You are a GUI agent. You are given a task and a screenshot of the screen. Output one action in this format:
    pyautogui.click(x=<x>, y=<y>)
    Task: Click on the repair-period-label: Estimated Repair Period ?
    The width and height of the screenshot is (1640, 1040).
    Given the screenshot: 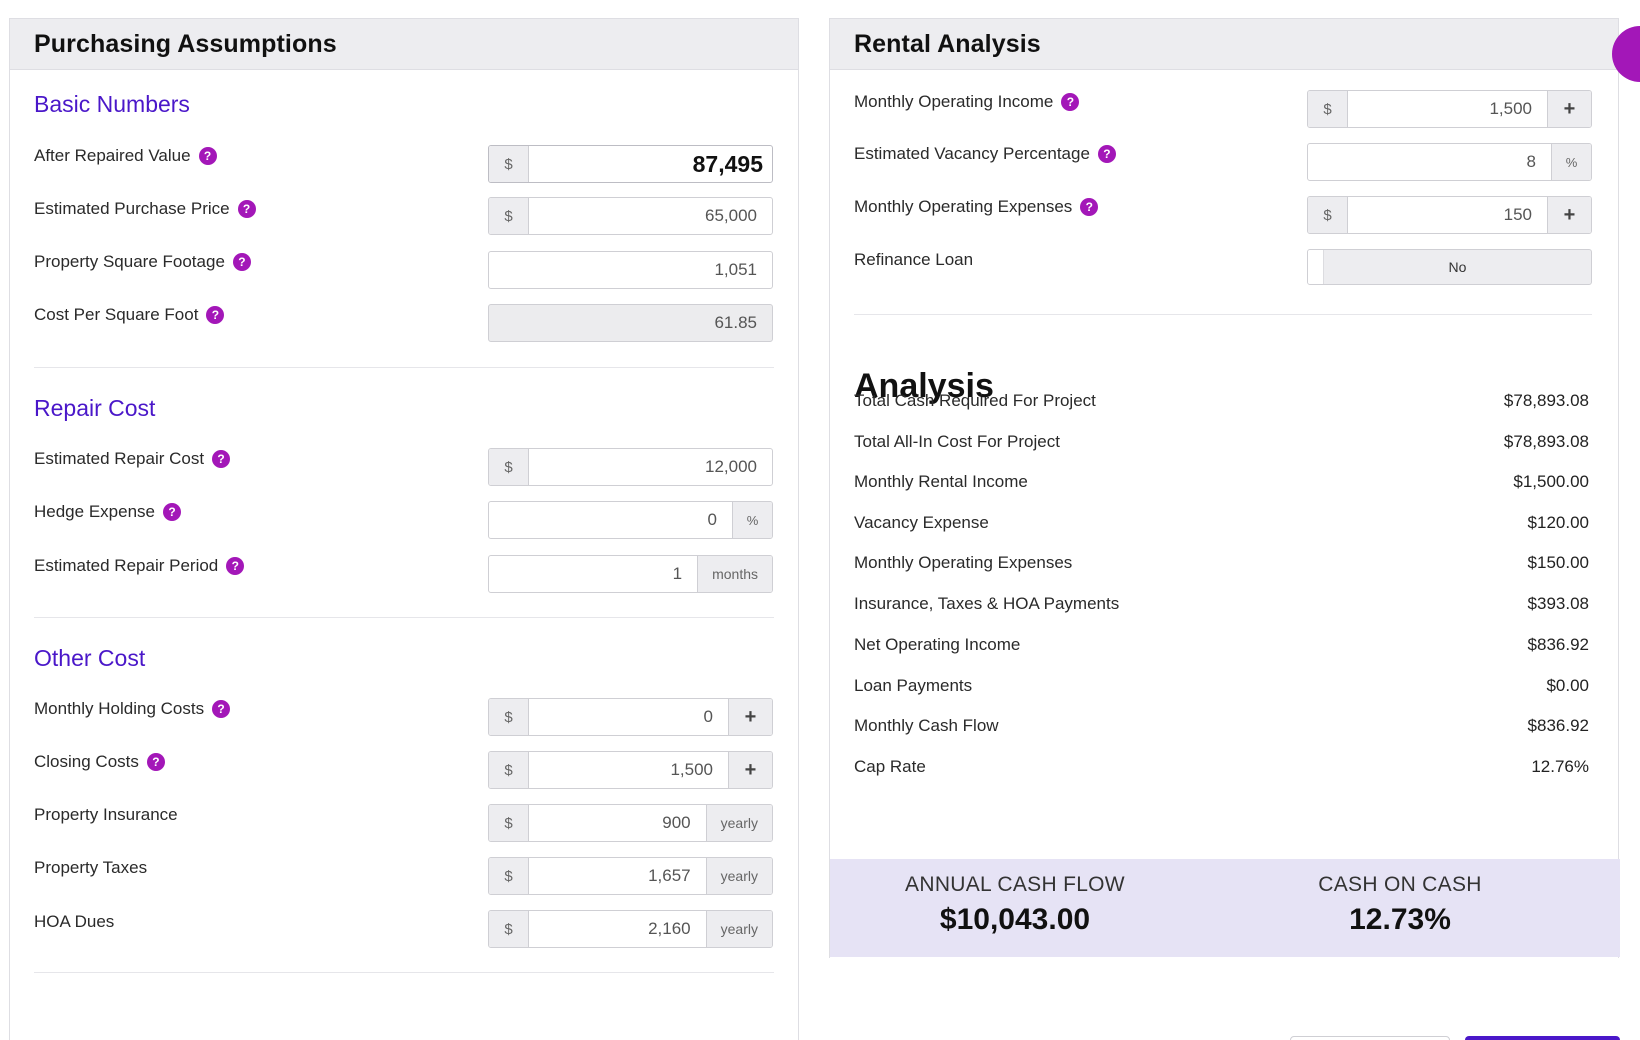 What is the action you would take?
    pyautogui.click(x=139, y=566)
    